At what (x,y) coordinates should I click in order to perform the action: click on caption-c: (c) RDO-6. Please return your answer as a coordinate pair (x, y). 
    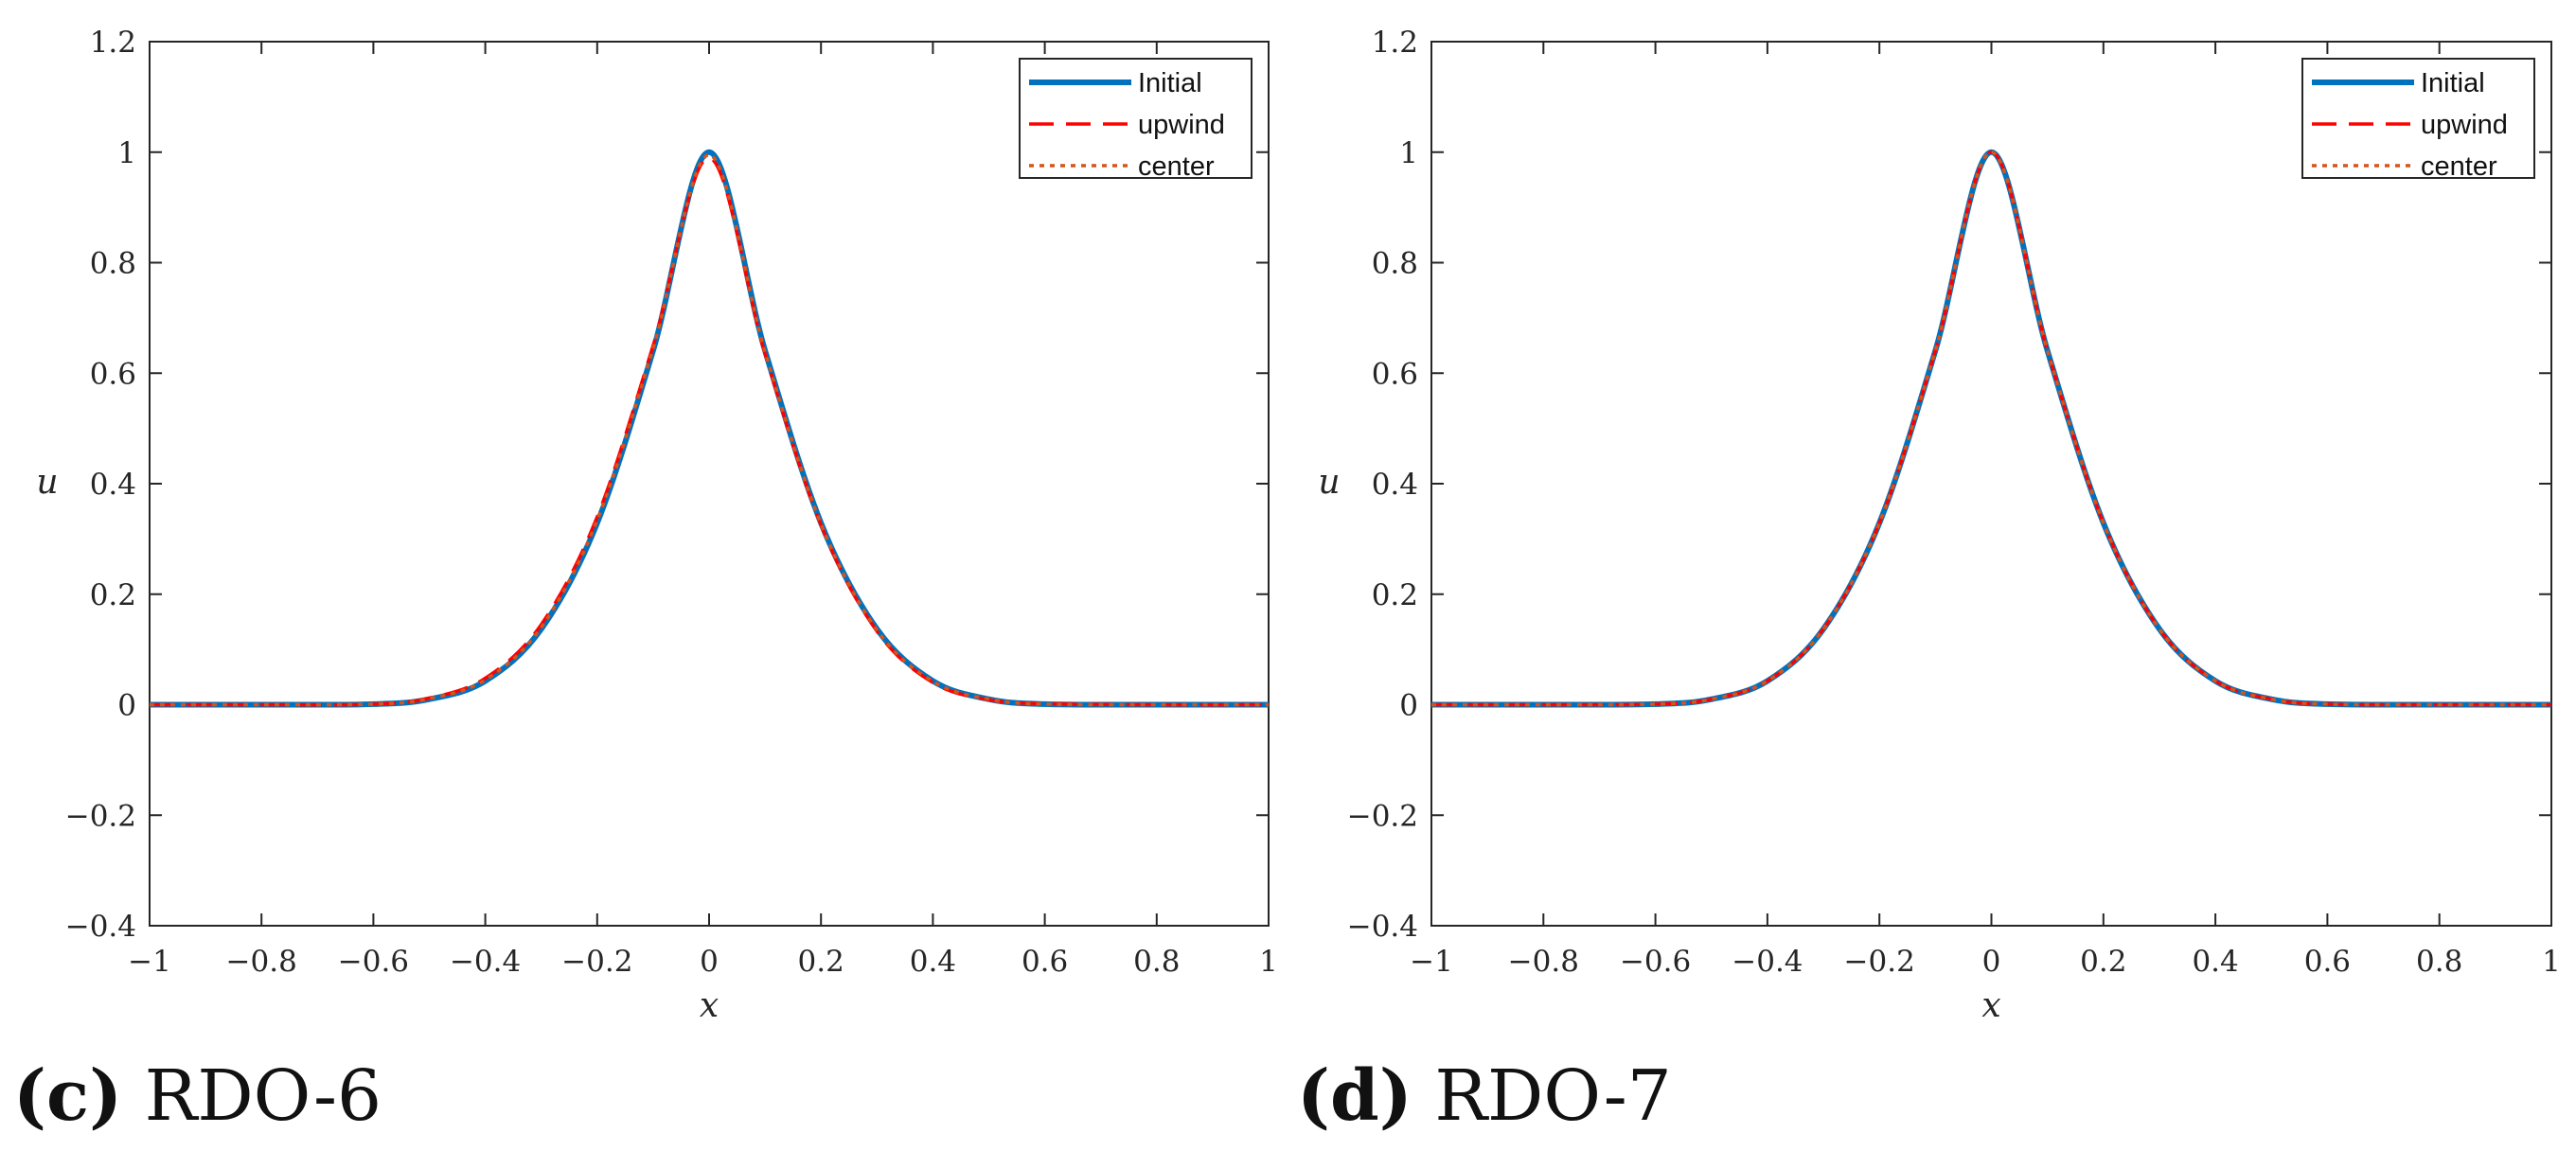
    Looking at the image, I should click on (198, 1096).